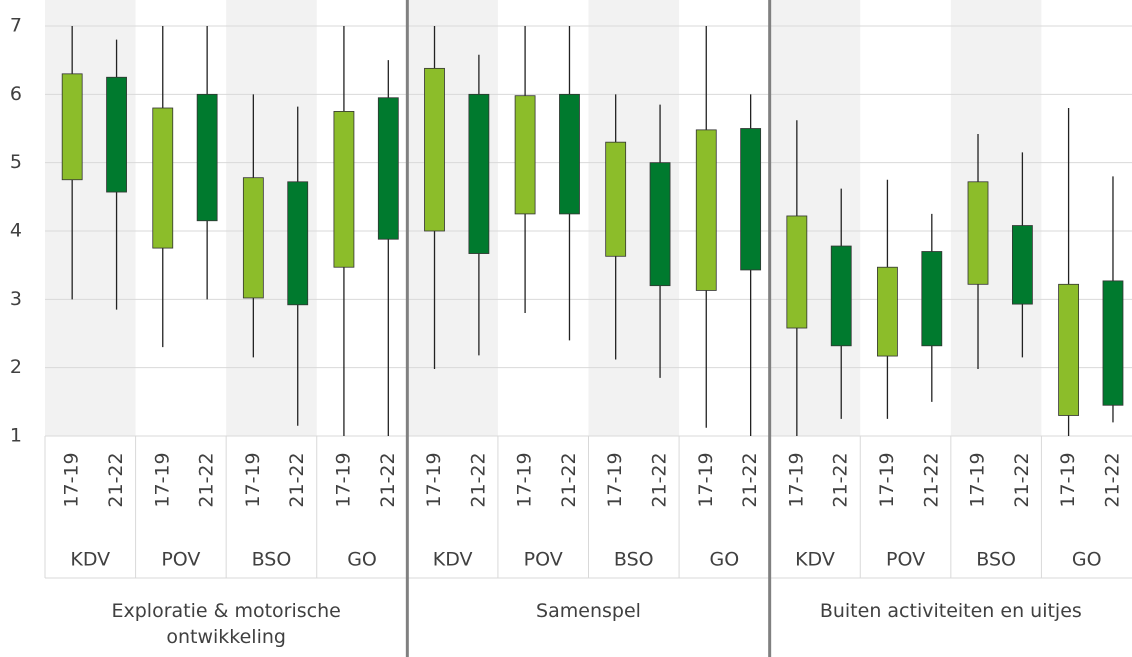  I want to click on y-tick-label: 1, so click(16, 436).